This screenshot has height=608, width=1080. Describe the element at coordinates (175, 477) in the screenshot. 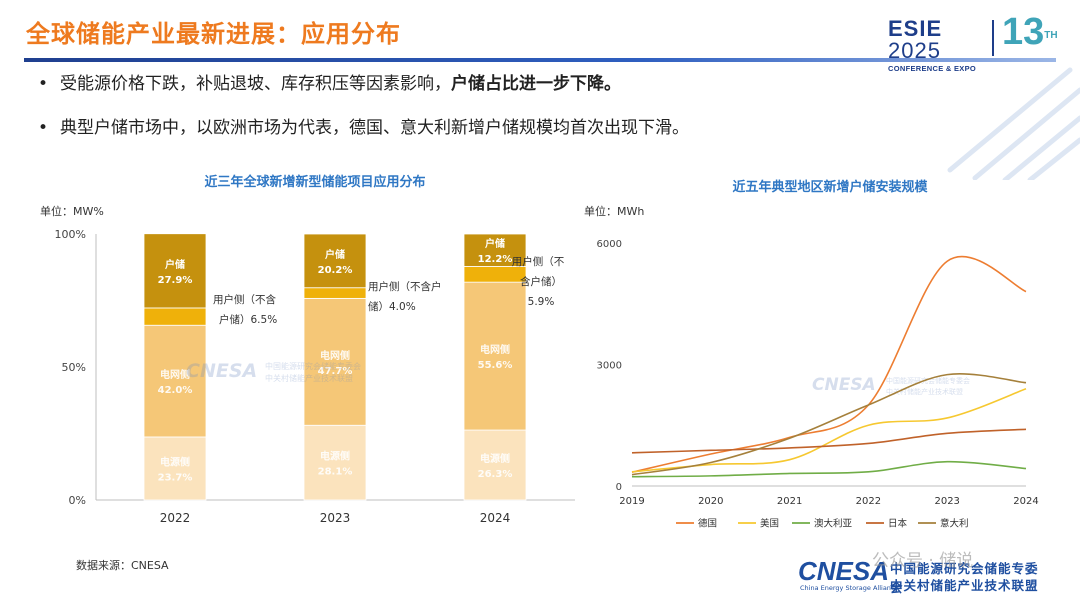

I see `bar-data-value: 23.7%` at that location.